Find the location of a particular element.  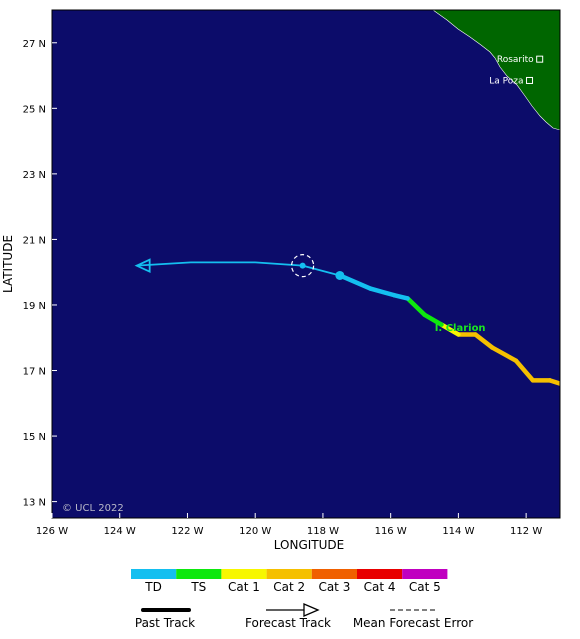

x-axis-title: LONGITUDE is located at coordinates (309, 545).